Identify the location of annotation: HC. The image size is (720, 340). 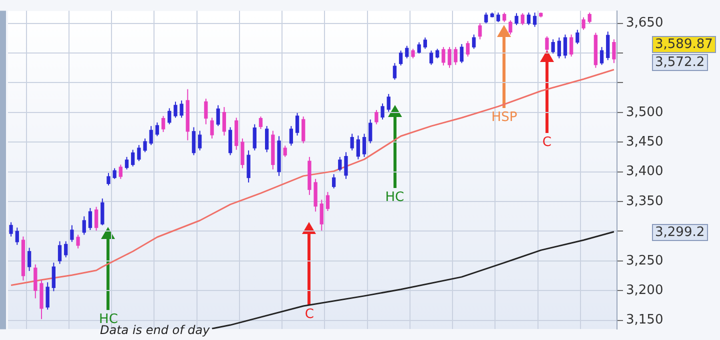
(394, 197).